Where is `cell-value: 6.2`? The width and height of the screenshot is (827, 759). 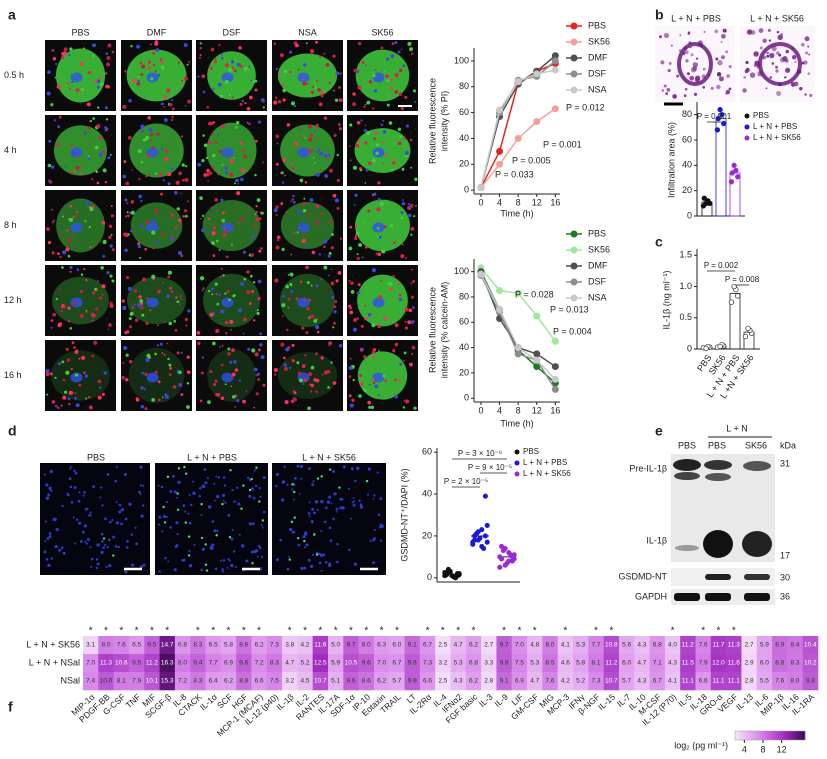 cell-value: 6.2 is located at coordinates (473, 681).